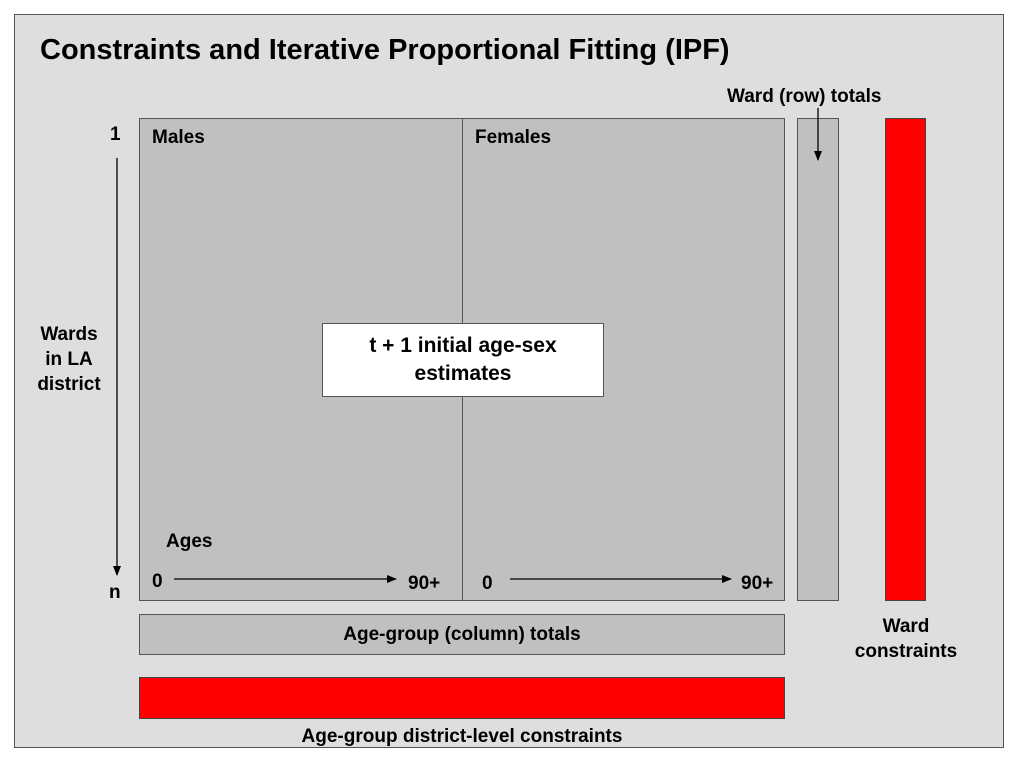  Describe the element at coordinates (462, 736) in the screenshot. I see `age-group-constraints-label: Age-group district-level constraints` at that location.